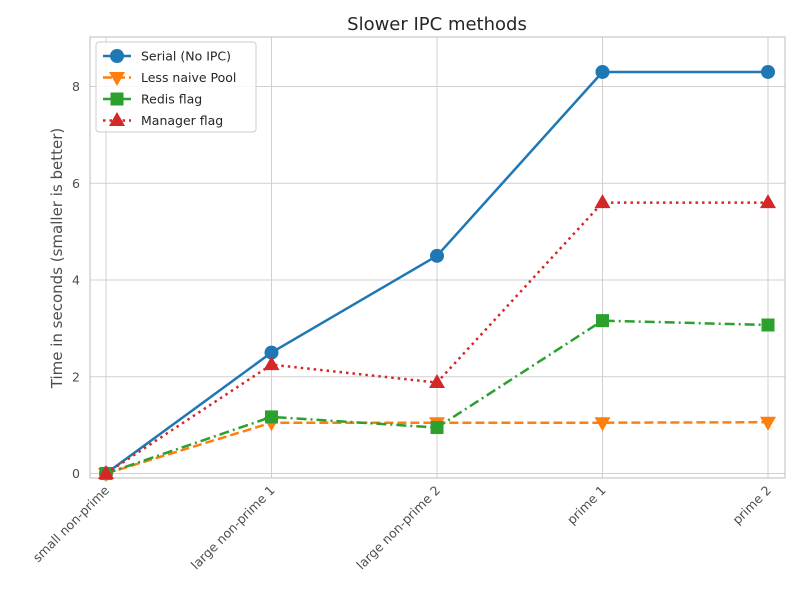 This screenshot has height=600, width=800. I want to click on y-tick-label: 4, so click(76, 280).